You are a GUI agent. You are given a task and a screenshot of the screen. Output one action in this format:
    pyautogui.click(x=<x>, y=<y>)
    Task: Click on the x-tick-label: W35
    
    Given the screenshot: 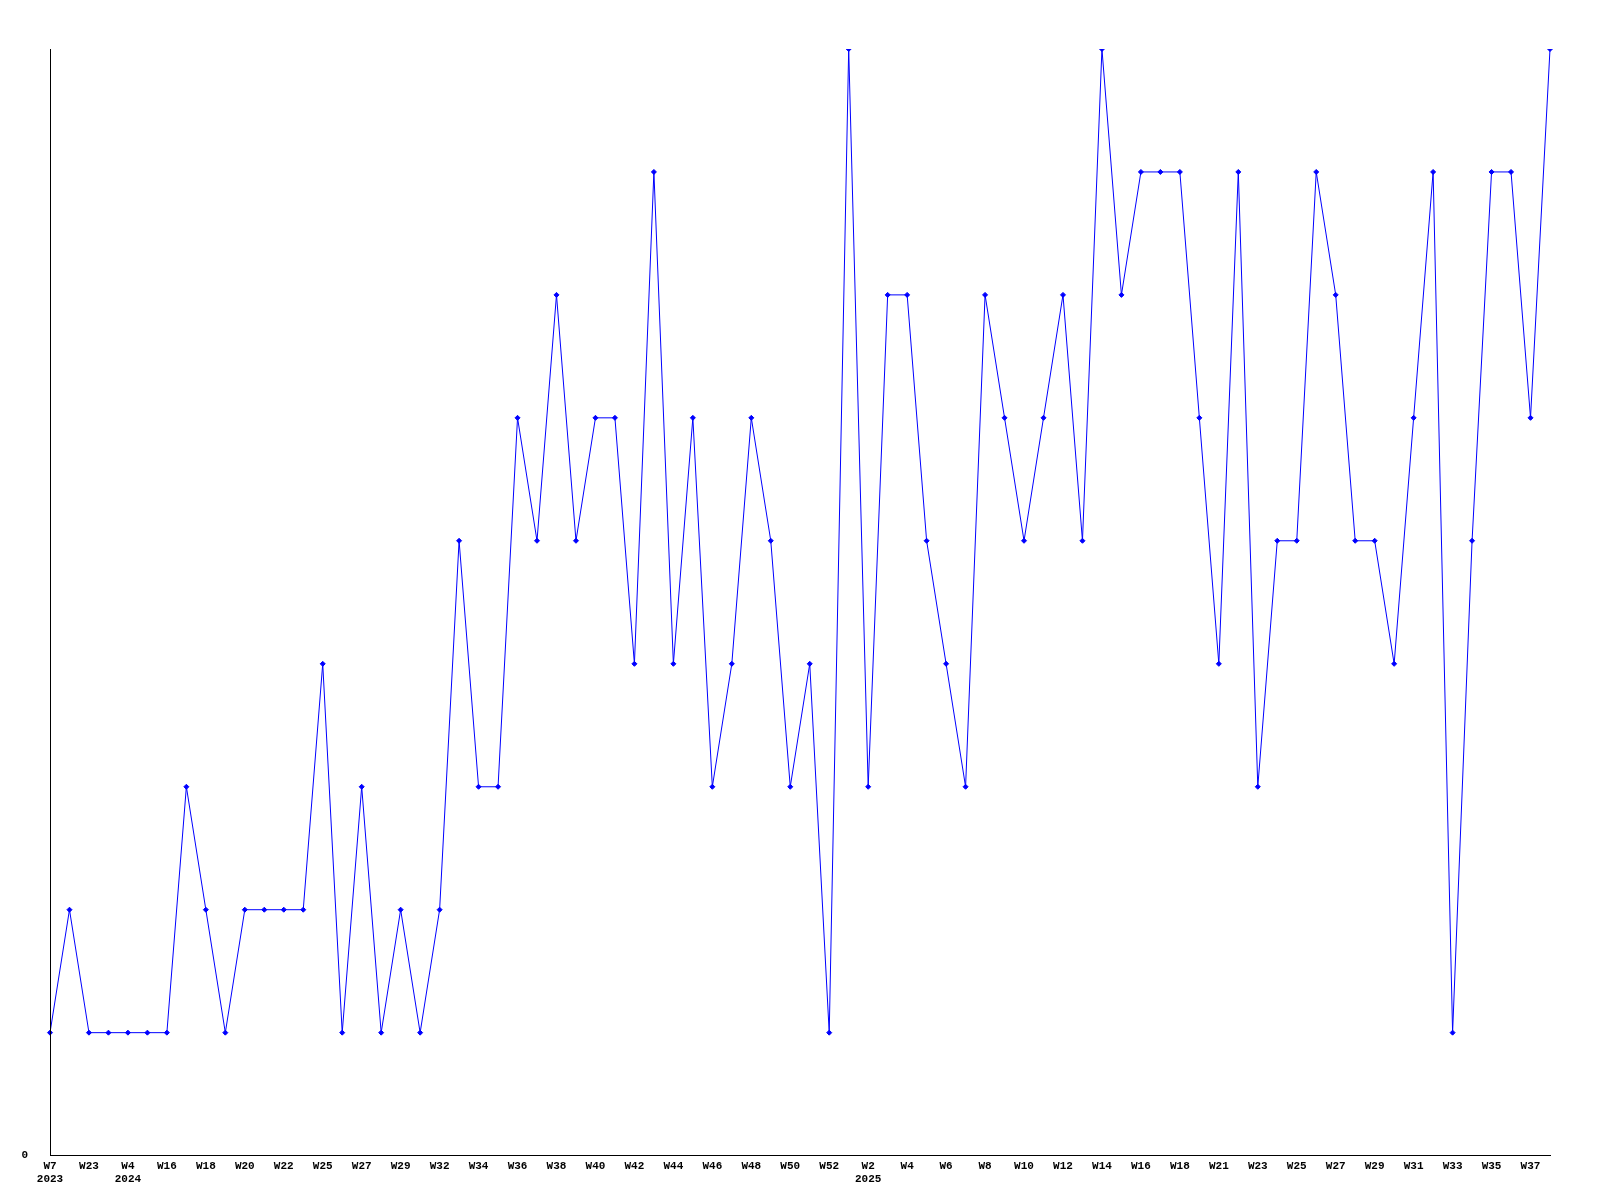 What is the action you would take?
    pyautogui.click(x=1491, y=1165)
    